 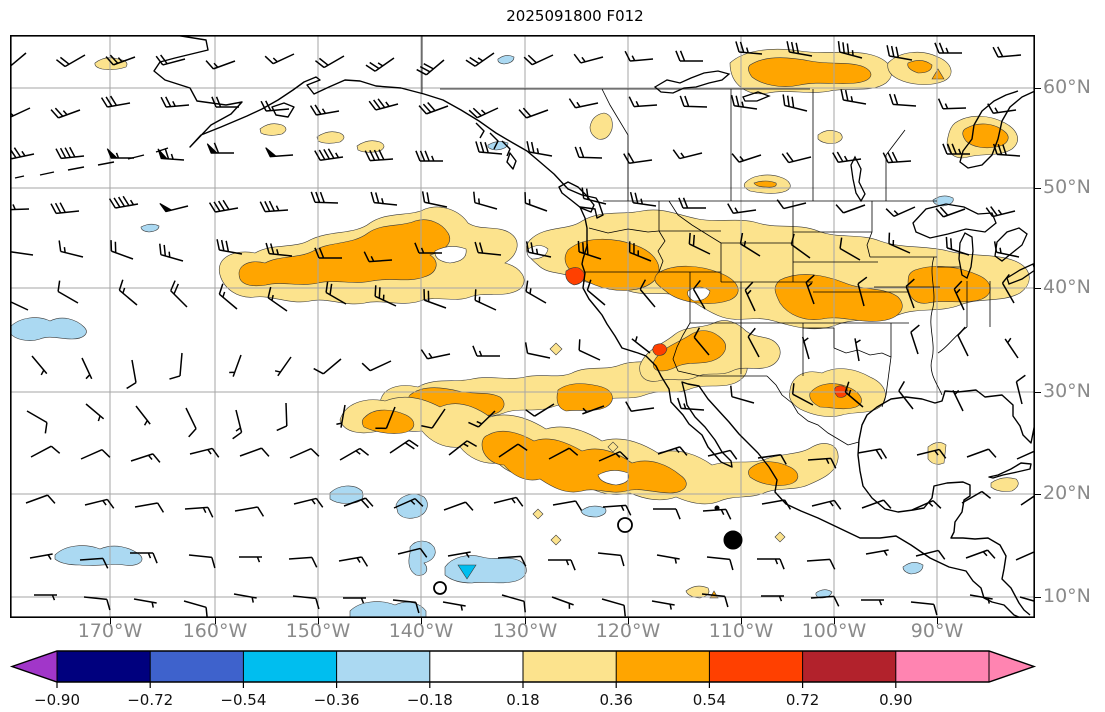 I want to click on contour-region-hole-s, so click(x=613, y=478).